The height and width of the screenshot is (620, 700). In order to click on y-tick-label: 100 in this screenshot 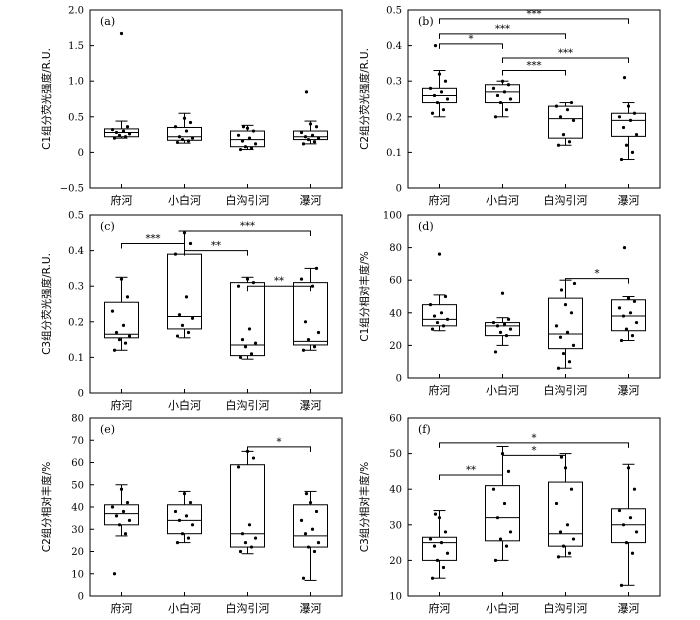, I will do `click(392, 216)`.